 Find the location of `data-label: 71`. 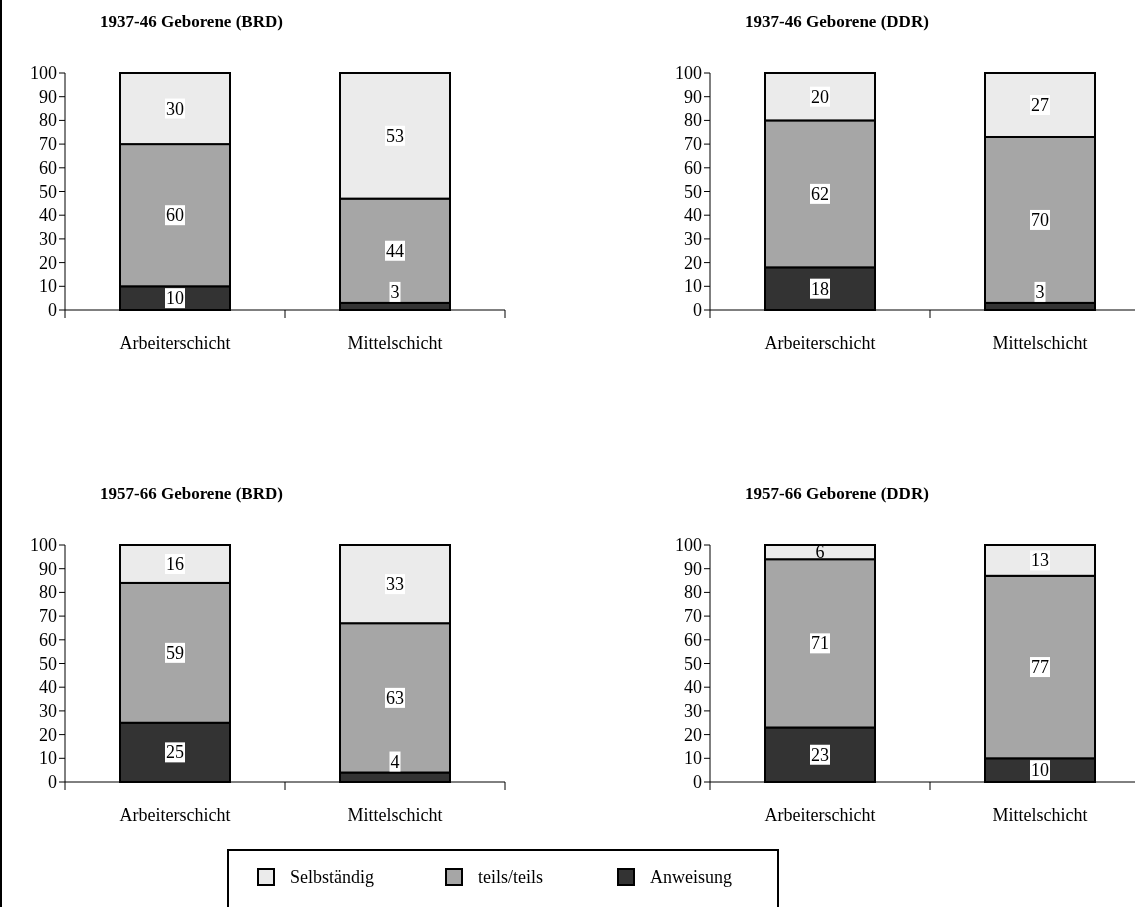

data-label: 71 is located at coordinates (820, 643).